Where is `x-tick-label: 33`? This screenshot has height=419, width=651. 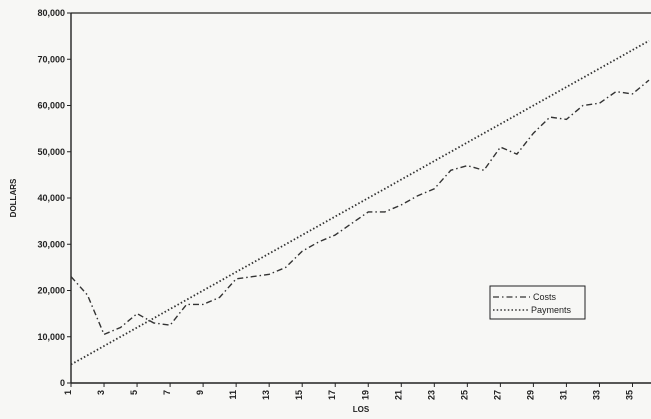
x-tick-label: 33 is located at coordinates (596, 395).